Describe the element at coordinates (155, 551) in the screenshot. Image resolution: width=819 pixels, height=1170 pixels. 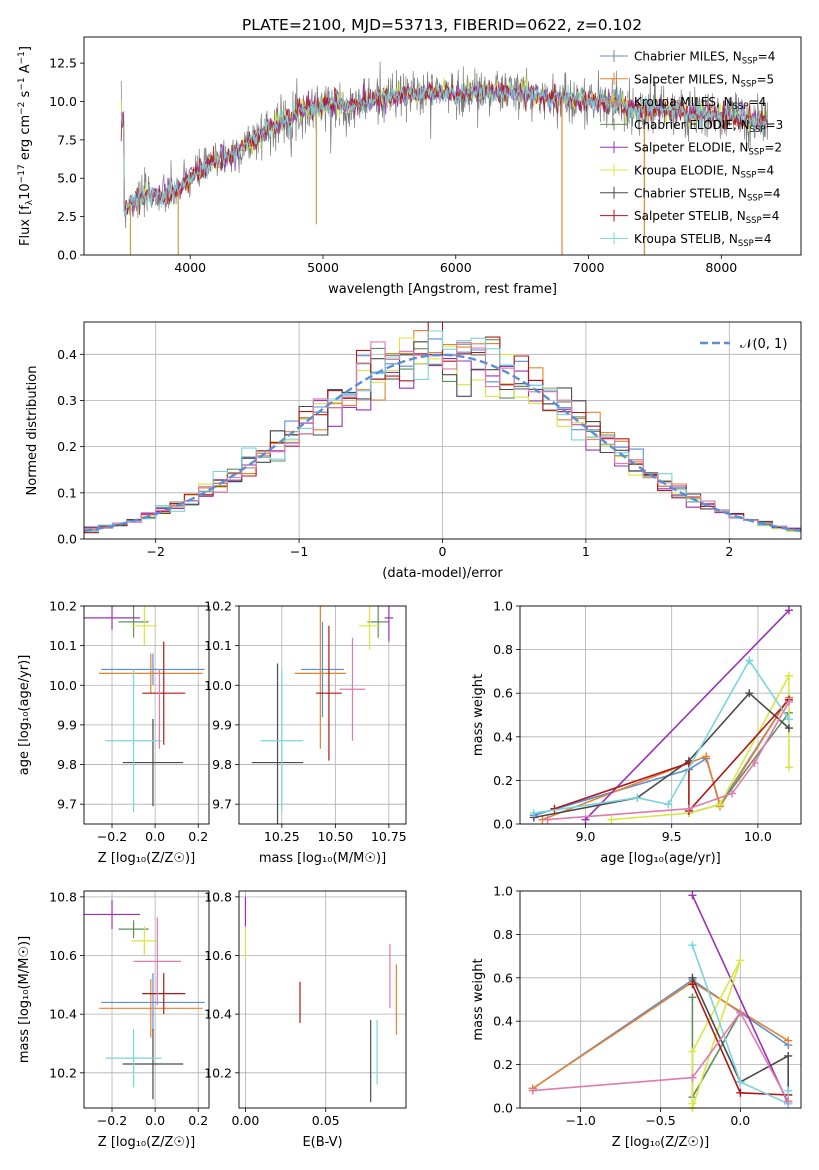
I see `x-tick-label: −2` at that location.